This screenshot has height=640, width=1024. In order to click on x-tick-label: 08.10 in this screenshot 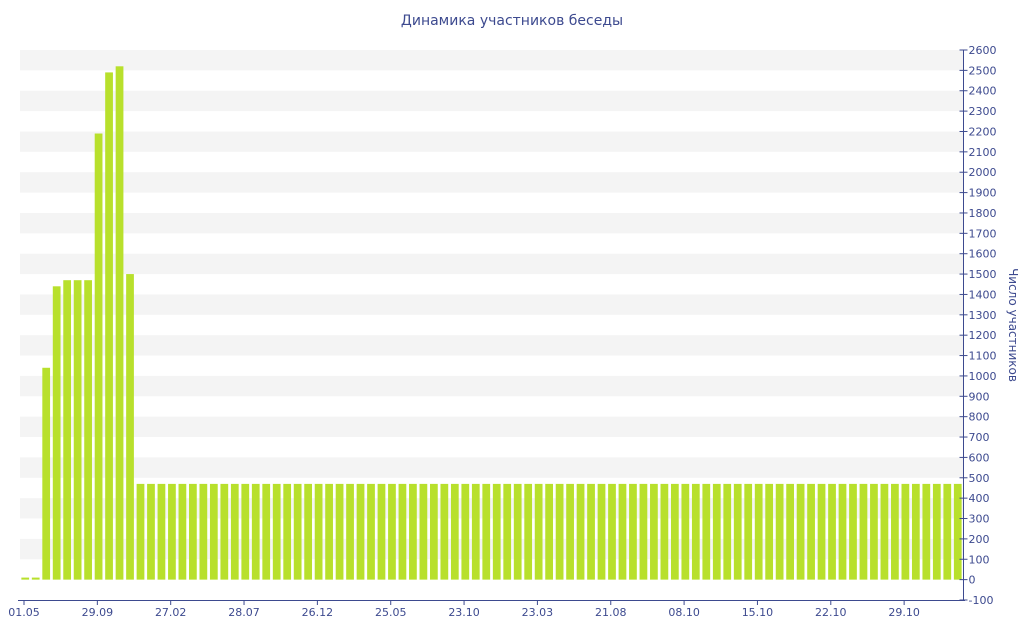, I will do `click(684, 612)`.